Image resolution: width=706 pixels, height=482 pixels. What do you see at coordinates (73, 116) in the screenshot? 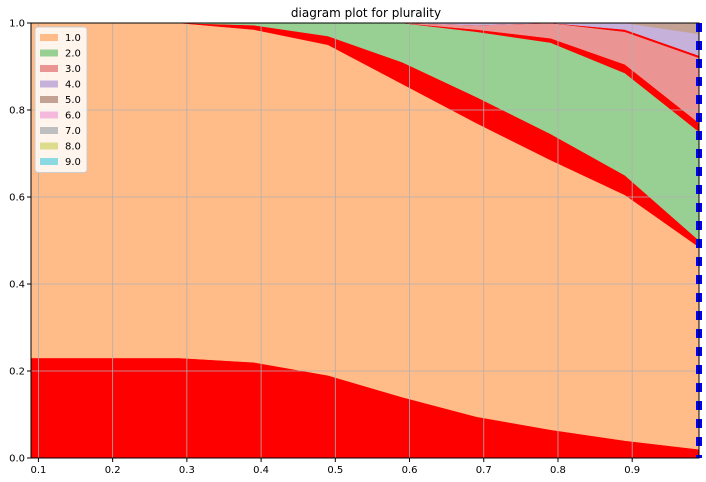
I see `legend-label: 6.0` at bounding box center [73, 116].